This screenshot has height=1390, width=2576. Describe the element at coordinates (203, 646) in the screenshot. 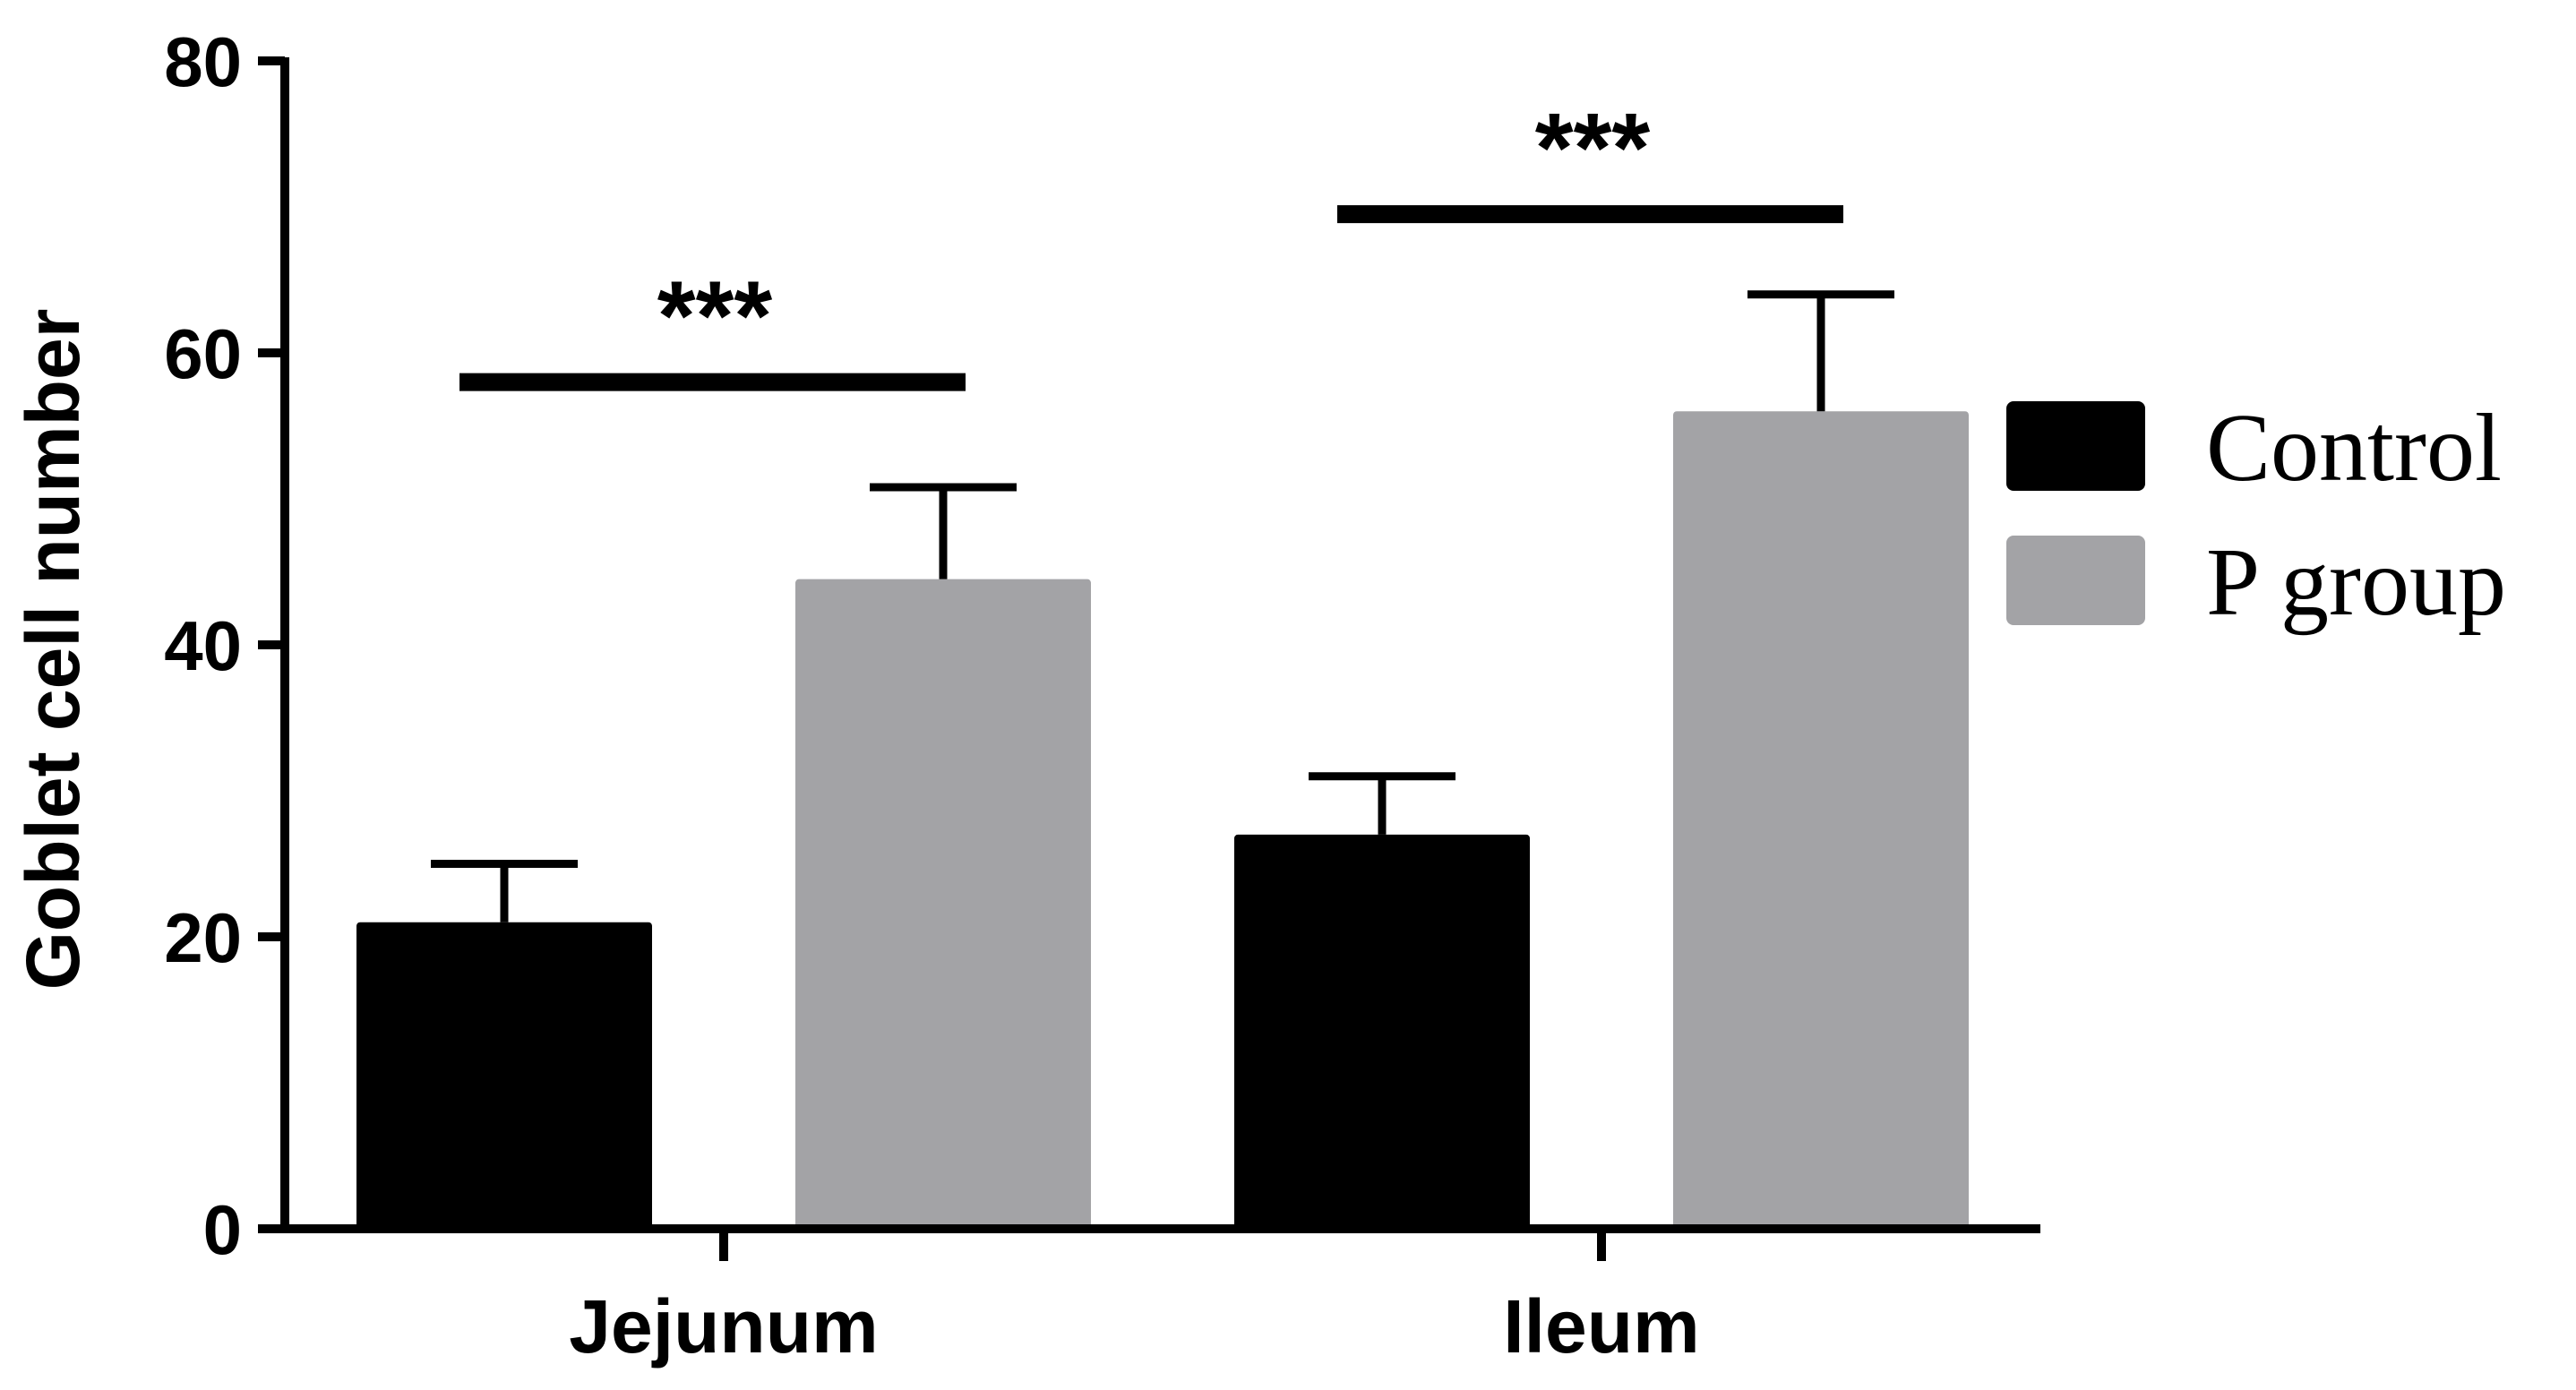

I see `y-tick-label: 40` at that location.